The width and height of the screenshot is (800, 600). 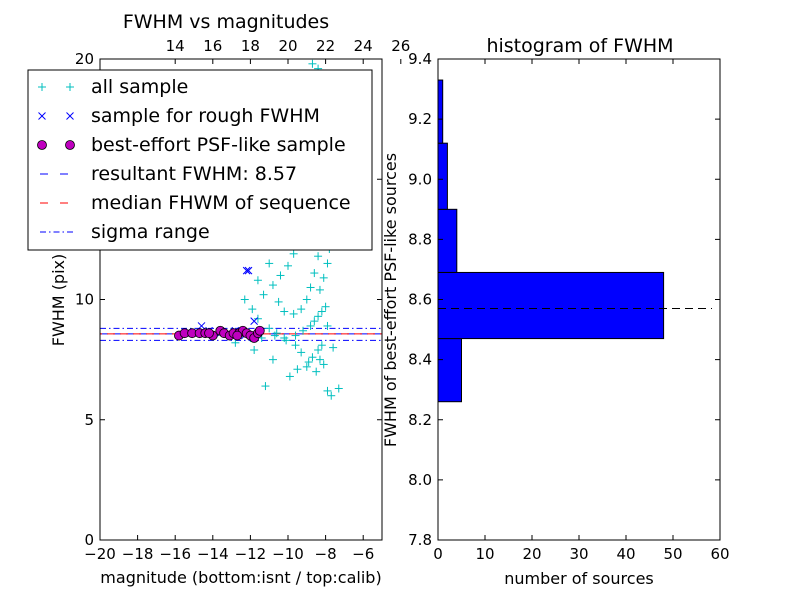 I want to click on top-tick-label: 14, so click(x=175, y=46).